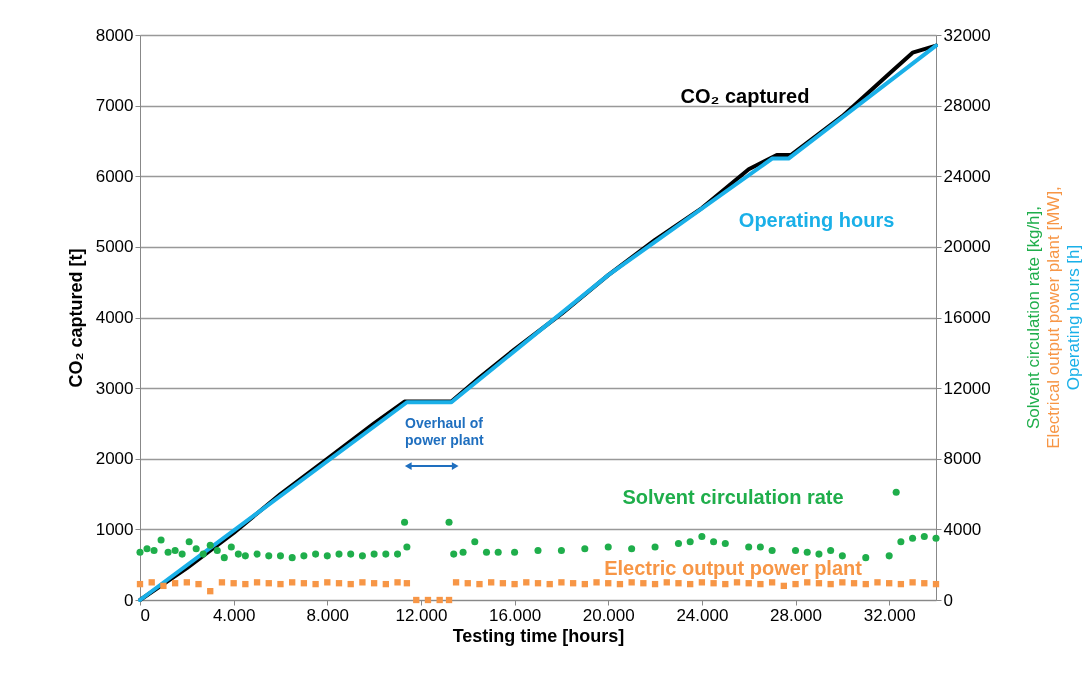 The image size is (1086, 678). What do you see at coordinates (889, 615) in the screenshot?
I see `x-tick-label: 32.000` at bounding box center [889, 615].